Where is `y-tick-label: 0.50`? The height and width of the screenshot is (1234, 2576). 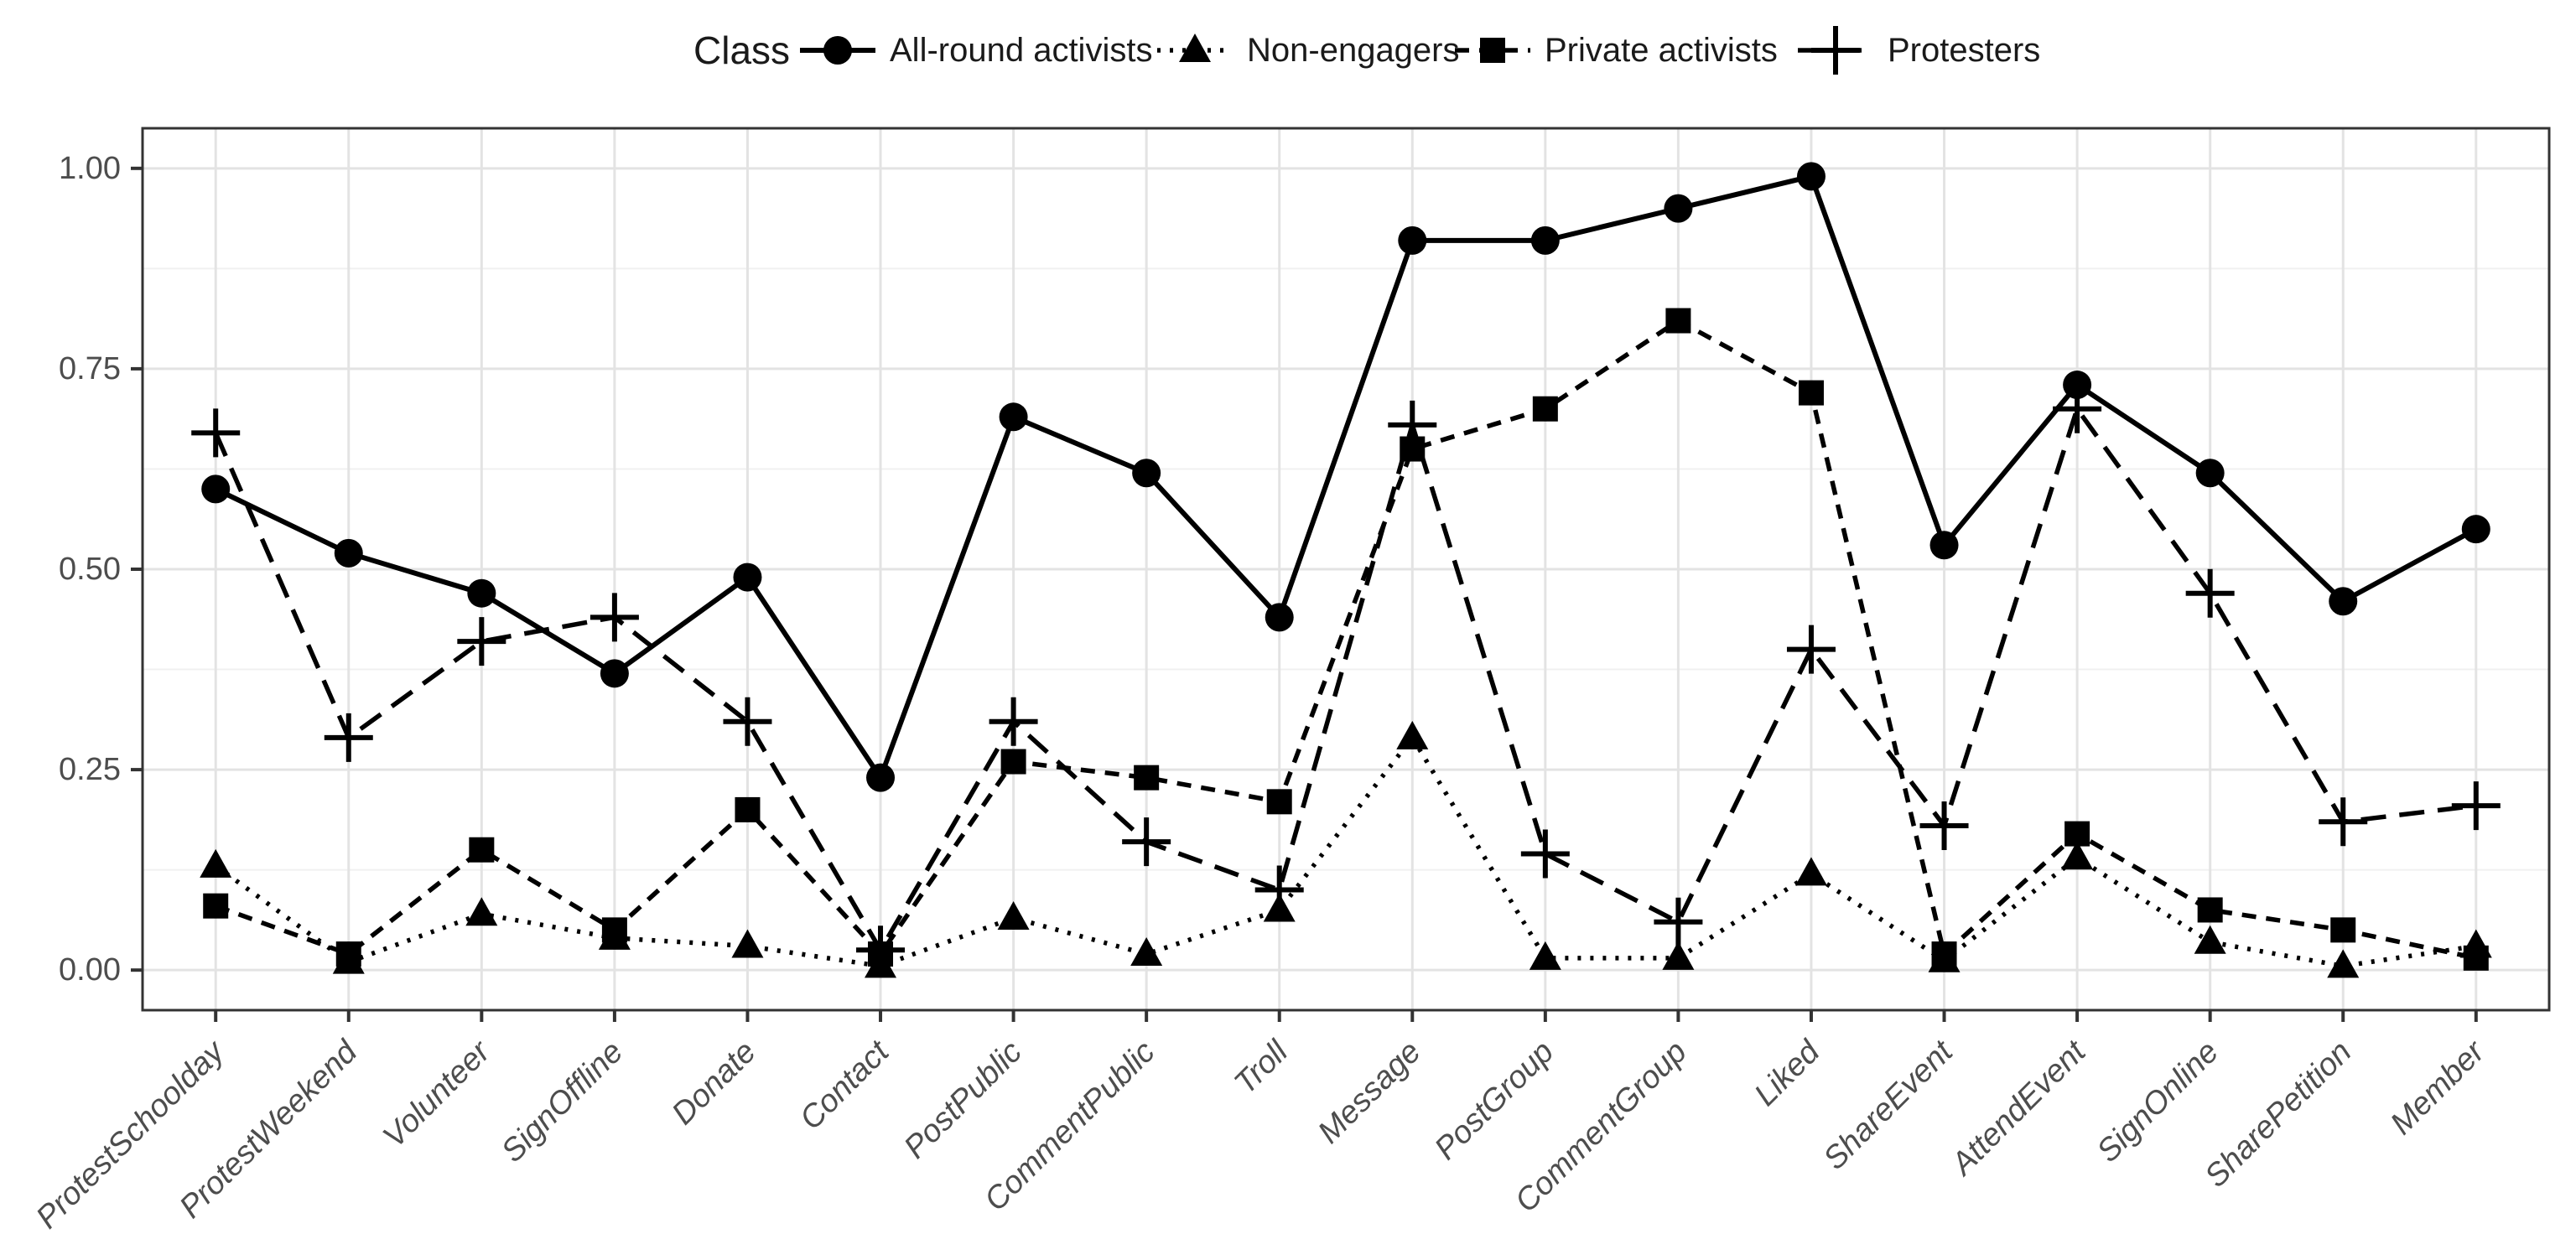 y-tick-label: 0.50 is located at coordinates (90, 569).